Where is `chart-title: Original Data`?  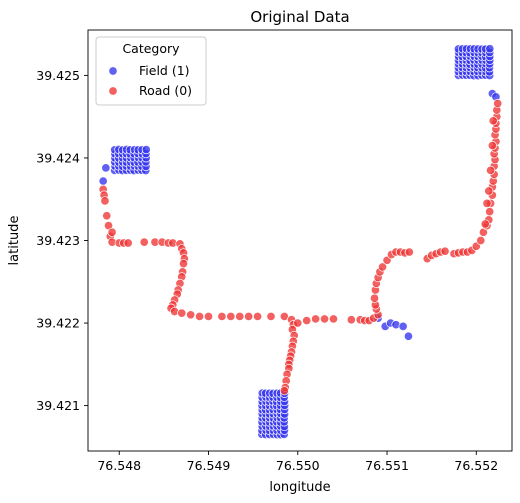 chart-title: Original Data is located at coordinates (299, 17).